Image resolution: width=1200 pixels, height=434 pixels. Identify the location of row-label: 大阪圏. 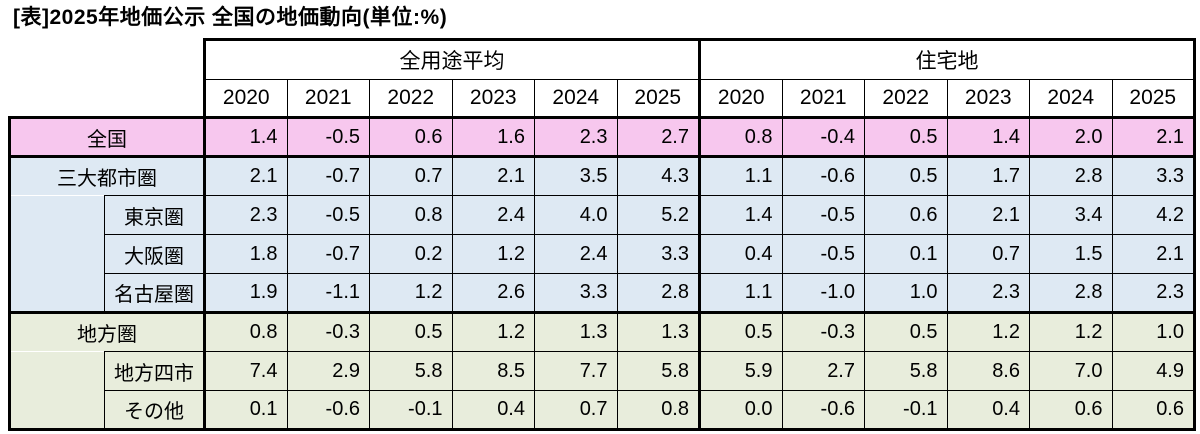
(154, 254).